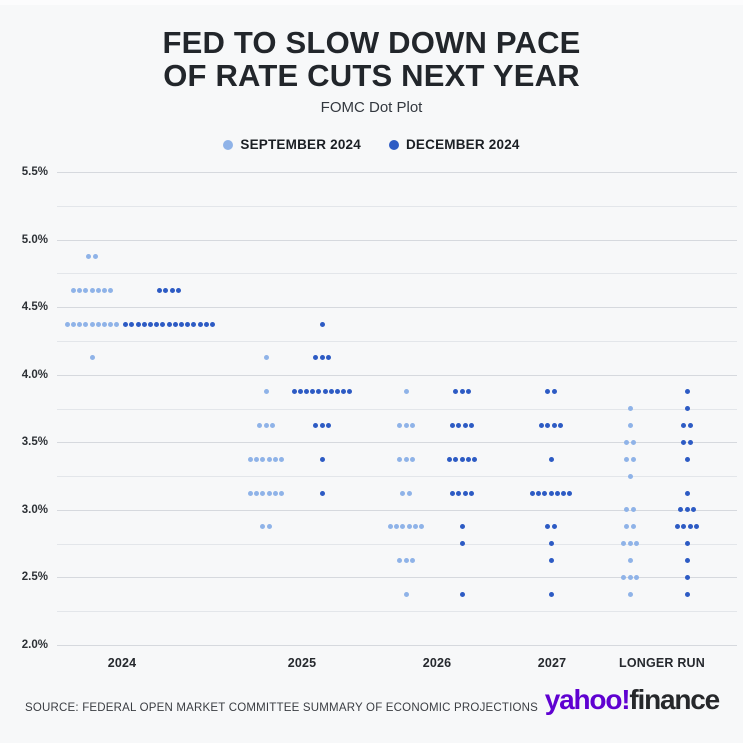 The height and width of the screenshot is (743, 743). What do you see at coordinates (34, 240) in the screenshot?
I see `y-axis-tick-label: 5.0%` at bounding box center [34, 240].